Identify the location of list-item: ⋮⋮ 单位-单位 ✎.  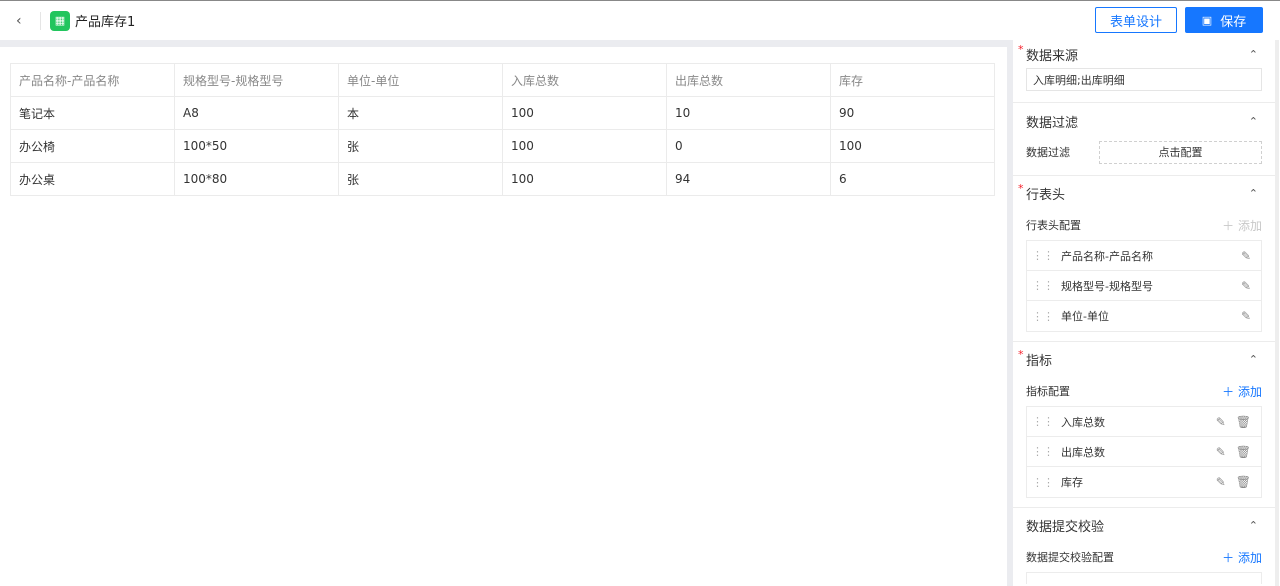
(1144, 316).